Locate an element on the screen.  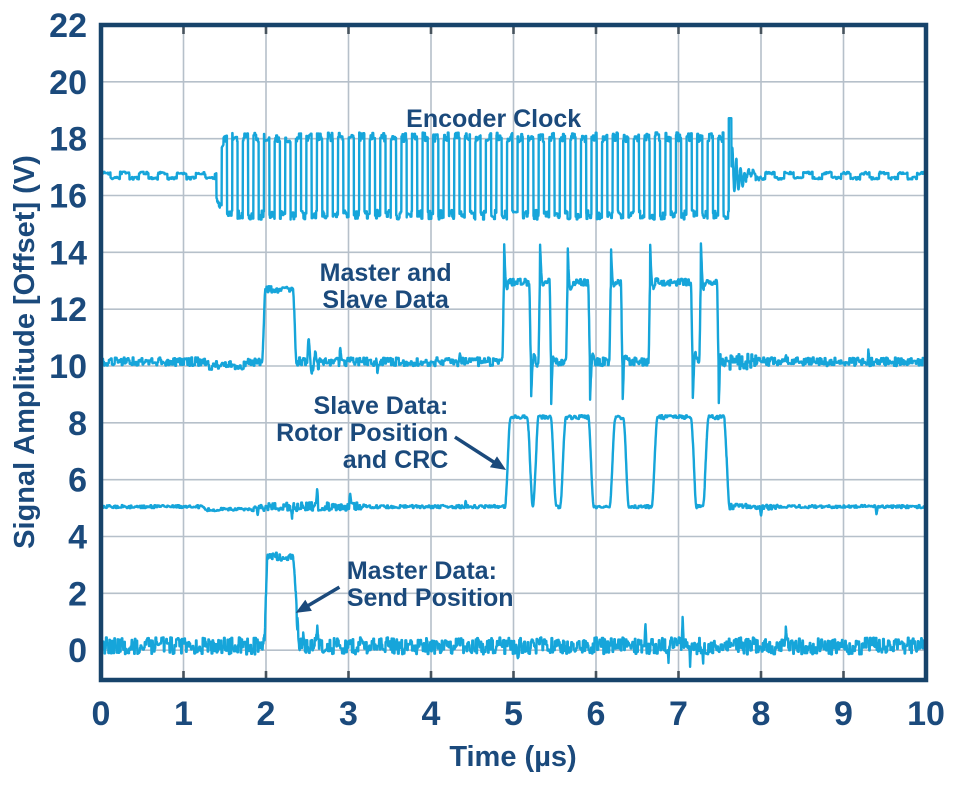
x-axis-tick-label: 10 is located at coordinates (926, 714).